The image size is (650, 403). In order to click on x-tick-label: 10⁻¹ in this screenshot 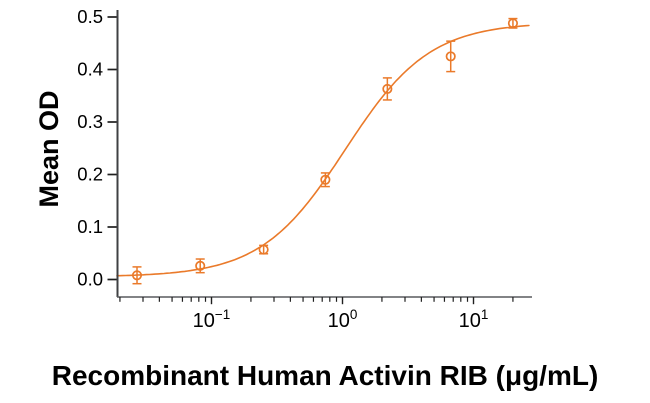, I will do `click(212, 319)`.